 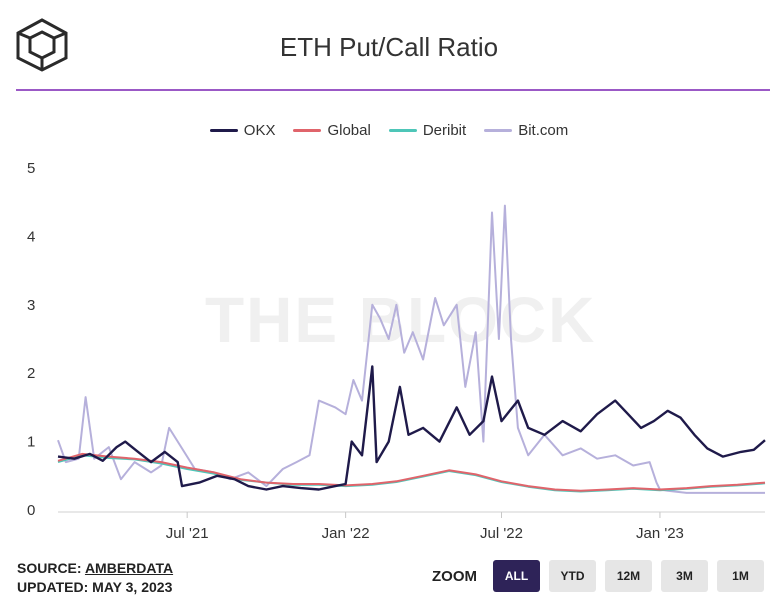 I want to click on legend-item-deribit: Deribit, so click(x=427, y=130).